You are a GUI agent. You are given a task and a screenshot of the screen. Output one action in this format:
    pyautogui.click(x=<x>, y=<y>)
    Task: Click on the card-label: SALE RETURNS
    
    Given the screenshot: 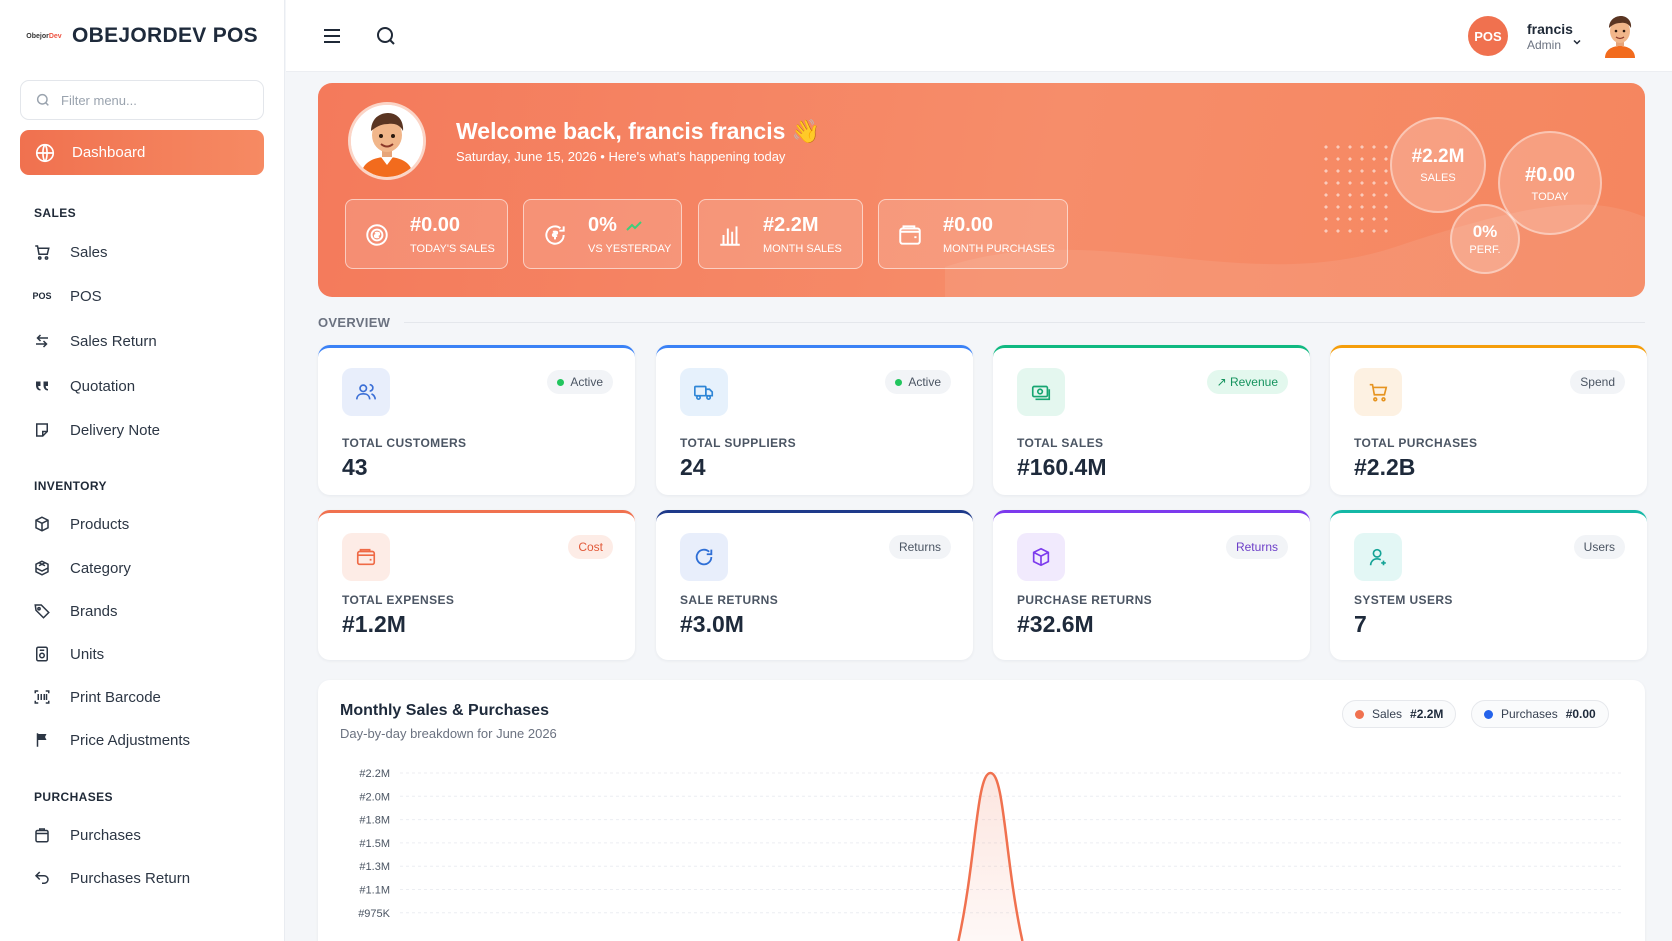 What is the action you would take?
    pyautogui.click(x=729, y=600)
    